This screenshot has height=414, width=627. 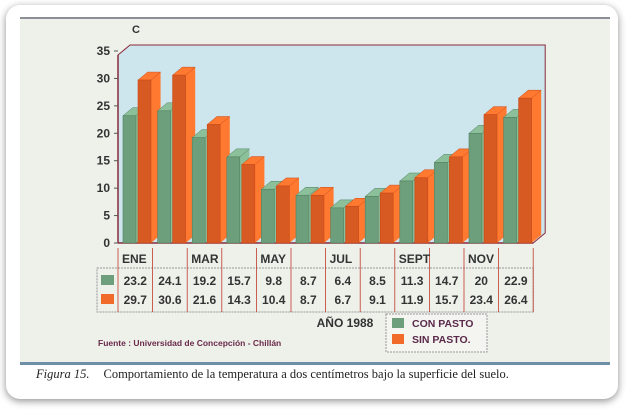 What do you see at coordinates (412, 300) in the screenshot?
I see `table-value: 11.9` at bounding box center [412, 300].